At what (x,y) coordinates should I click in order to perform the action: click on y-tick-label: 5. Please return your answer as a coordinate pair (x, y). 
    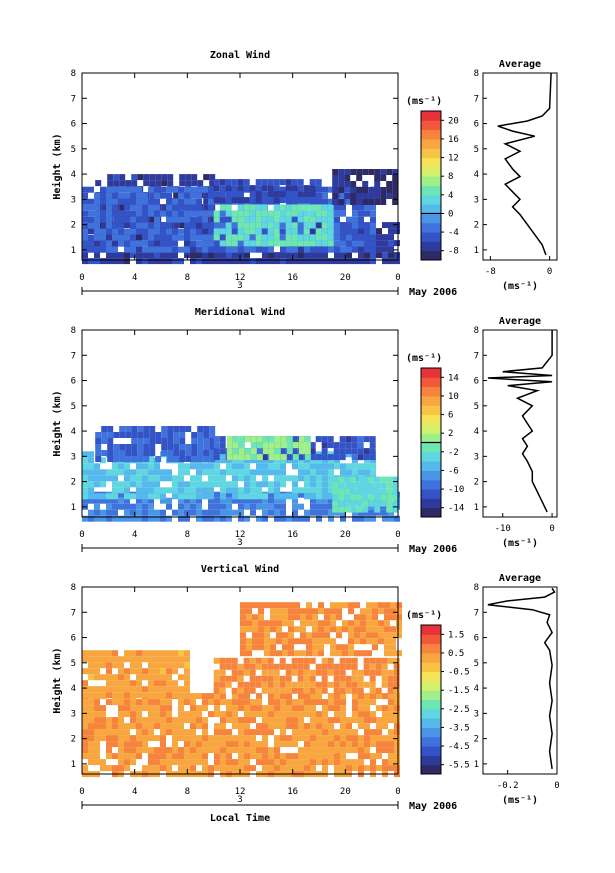
    Looking at the image, I should click on (73, 150).